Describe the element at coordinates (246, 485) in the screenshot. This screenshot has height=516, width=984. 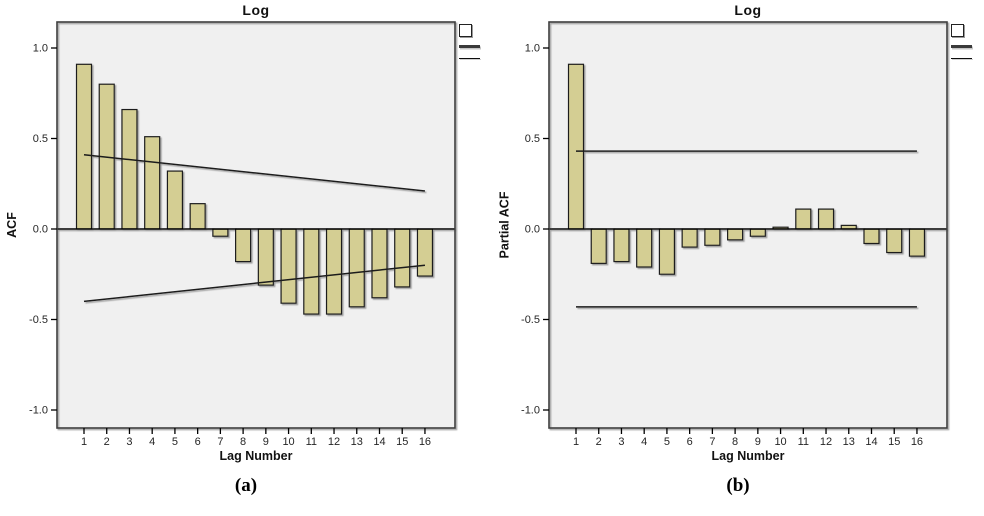
I see `subfigure-caption-a: (a)` at that location.